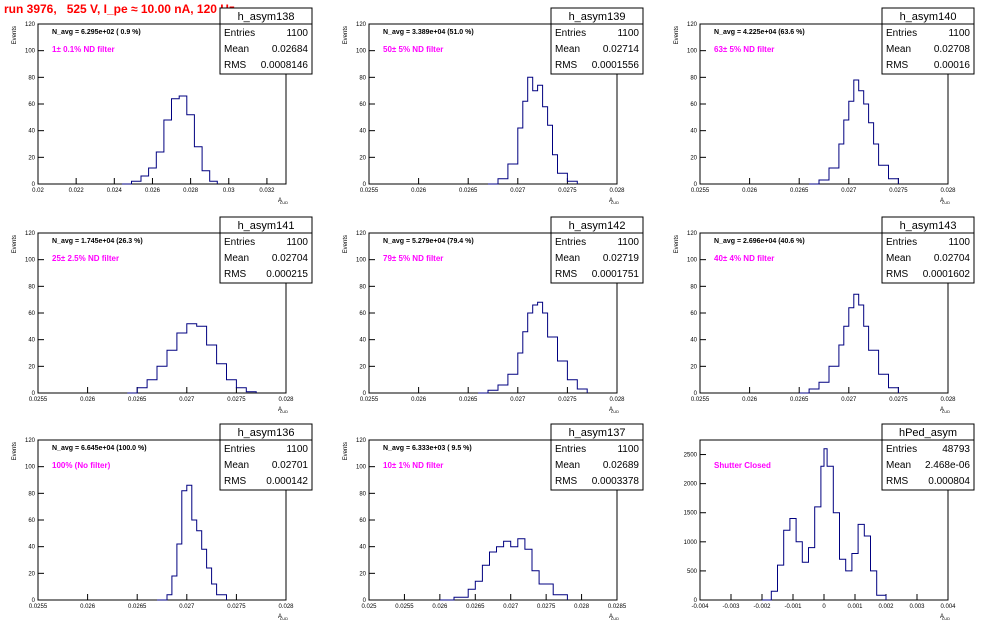 The height and width of the screenshot is (622, 996). Describe the element at coordinates (617, 607) in the screenshot. I see `x-tick-label: 0.0285` at that location.